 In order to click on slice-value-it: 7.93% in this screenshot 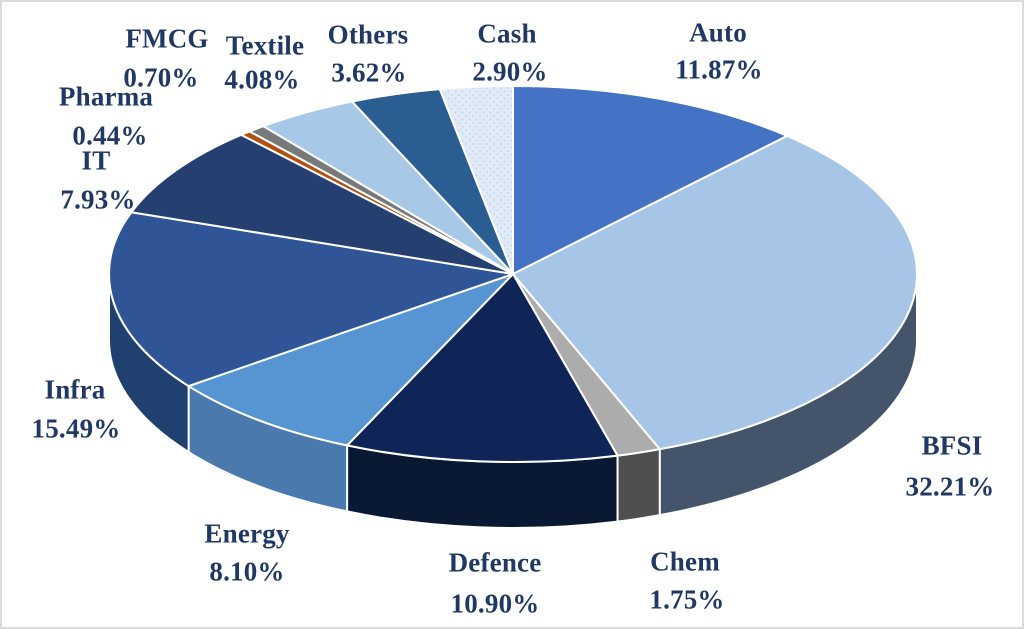, I will do `click(98, 199)`.